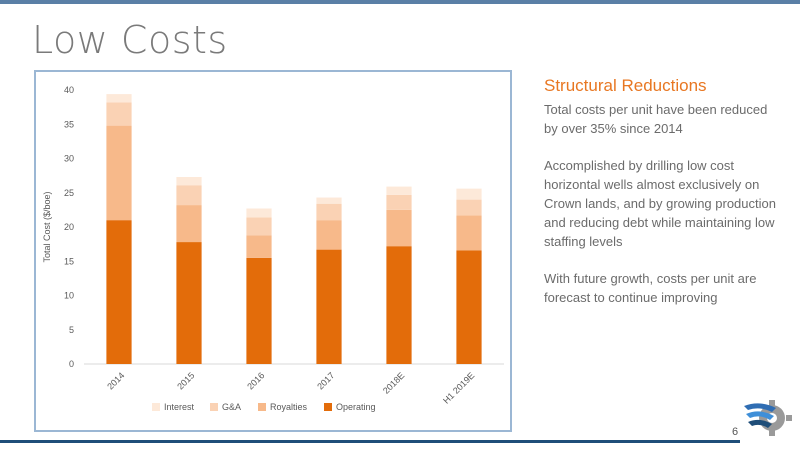 Image resolution: width=800 pixels, height=450 pixels. Describe the element at coordinates (71, 330) in the screenshot. I see `y-tick-label: 5` at that location.